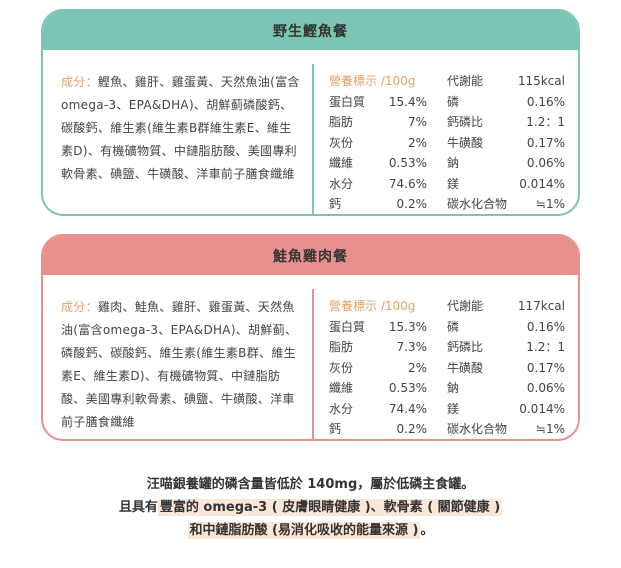 This screenshot has width=621, height=568. Describe the element at coordinates (310, 30) in the screenshot. I see `card-title: 野生鰹魚餐` at that location.